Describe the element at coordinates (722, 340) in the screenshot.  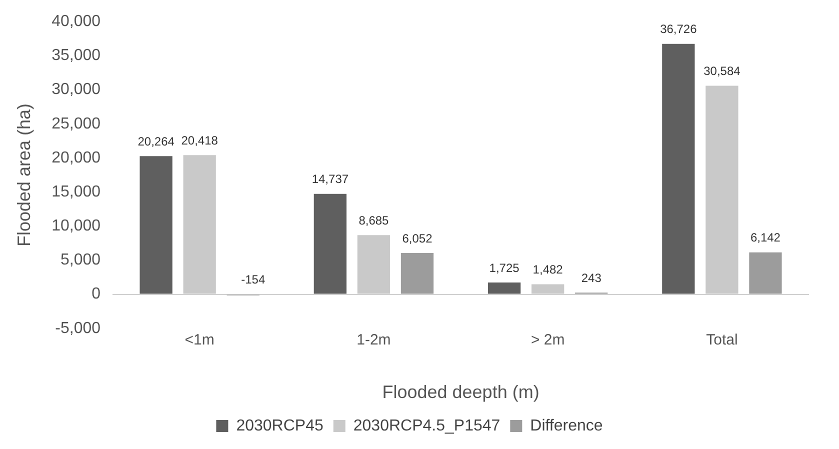
I see `x-tick-label: Total` at that location.